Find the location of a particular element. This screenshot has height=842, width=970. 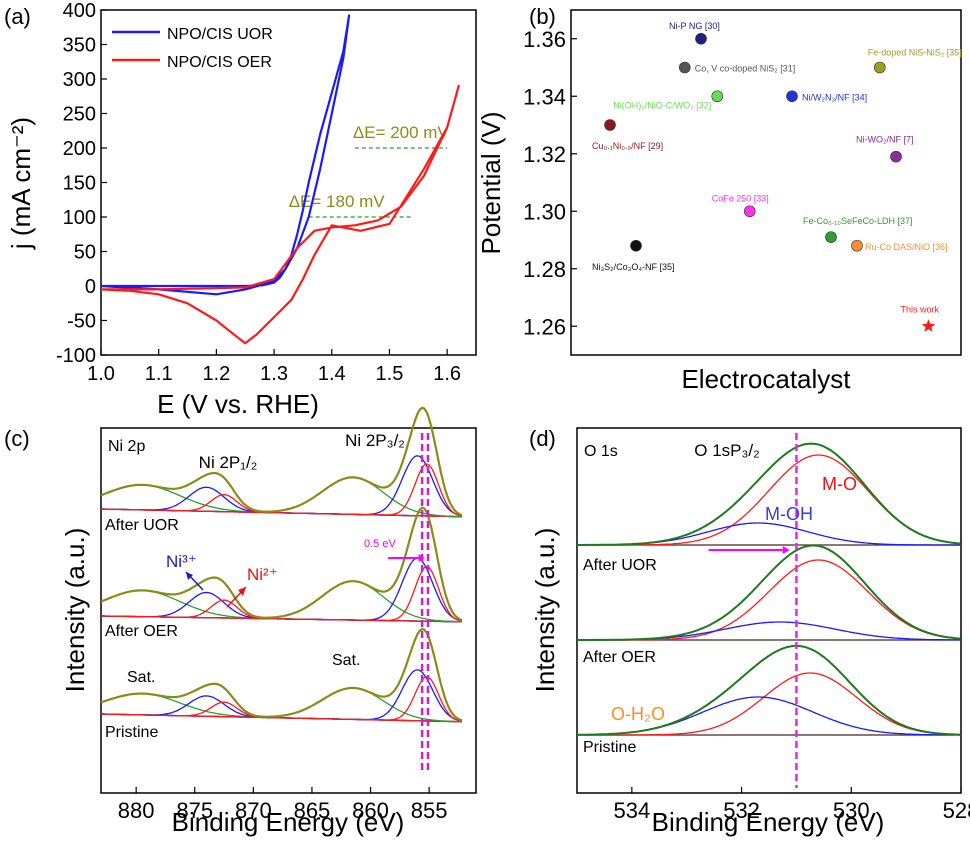

panel-c-xlabel: Binding Energy (eV) is located at coordinates (288, 822).